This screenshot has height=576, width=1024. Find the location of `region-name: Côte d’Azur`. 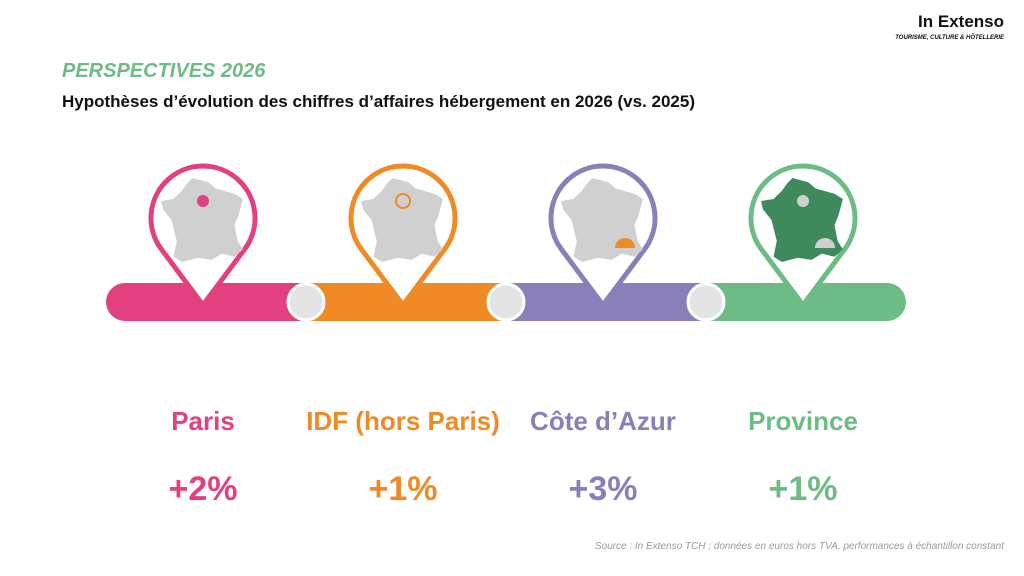

region-name: Côte d’Azur is located at coordinates (603, 421).